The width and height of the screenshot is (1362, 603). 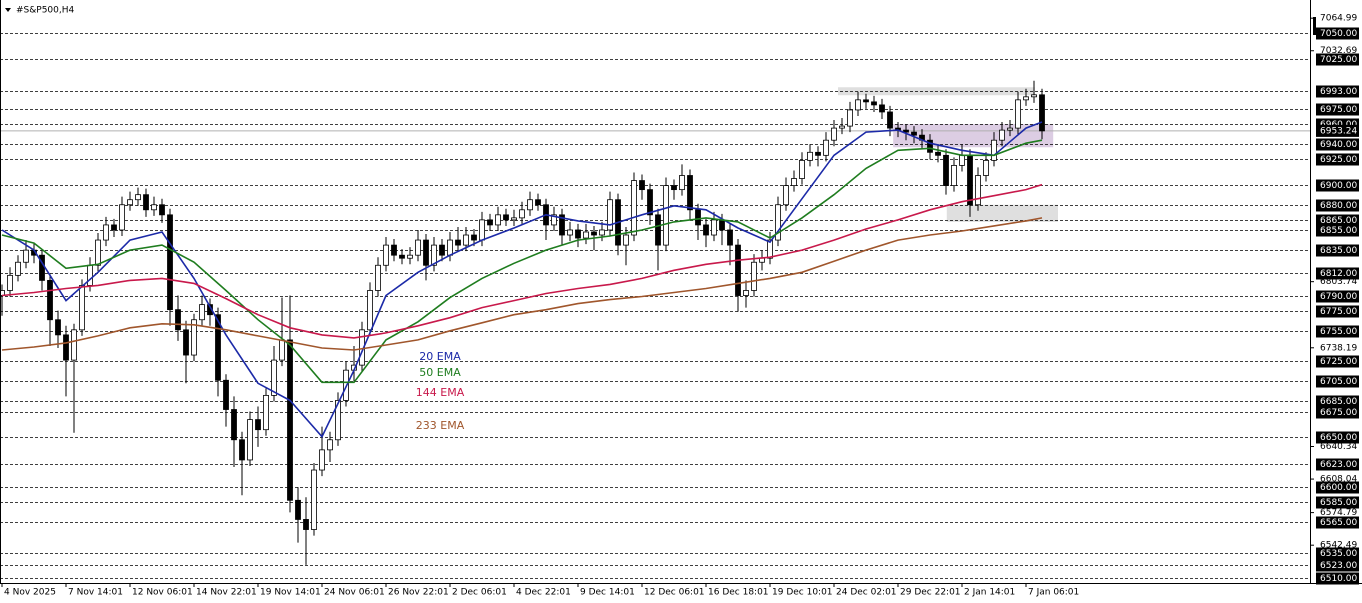 What do you see at coordinates (440, 356) in the screenshot?
I see `ema-label: 20 EMA` at bounding box center [440, 356].